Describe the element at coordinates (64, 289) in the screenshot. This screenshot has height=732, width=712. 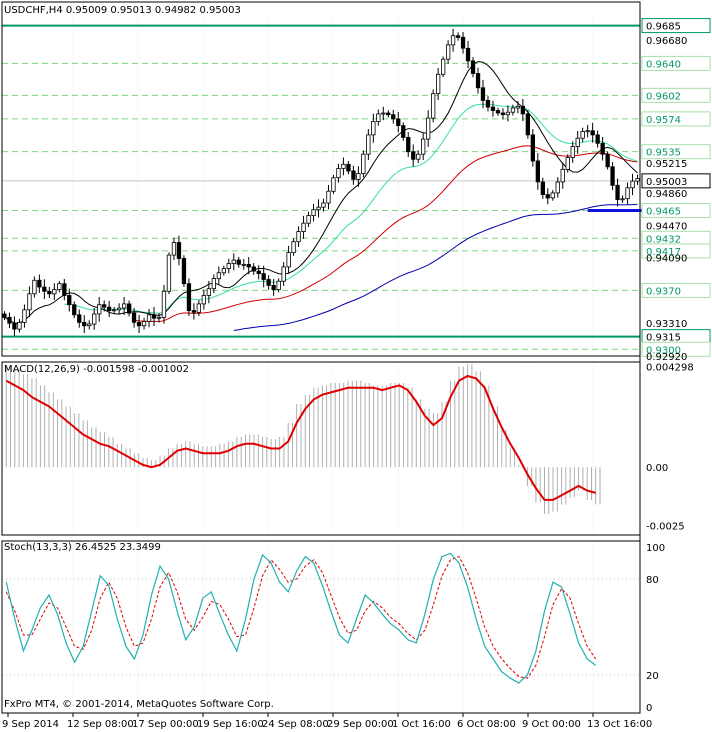
I see `candle-12-body` at that location.